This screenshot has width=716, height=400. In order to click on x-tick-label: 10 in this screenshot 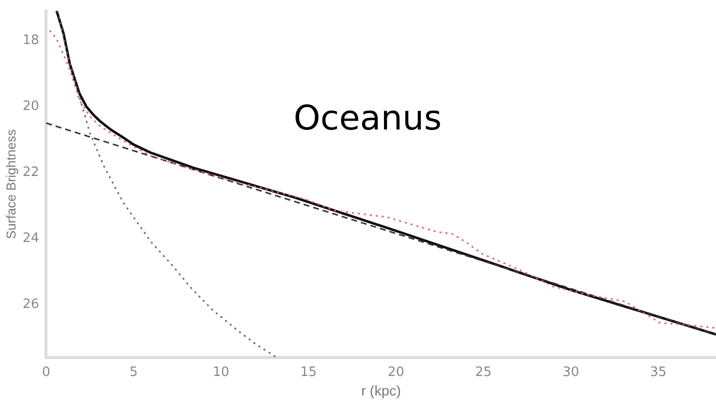, I will do `click(221, 372)`.